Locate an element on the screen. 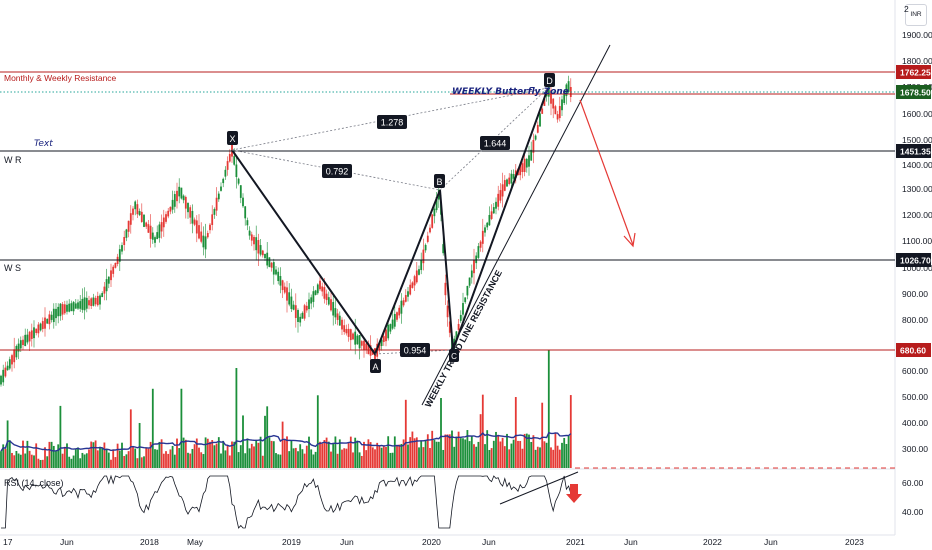 The height and width of the screenshot is (550, 932). point-d: D is located at coordinates (549, 80).